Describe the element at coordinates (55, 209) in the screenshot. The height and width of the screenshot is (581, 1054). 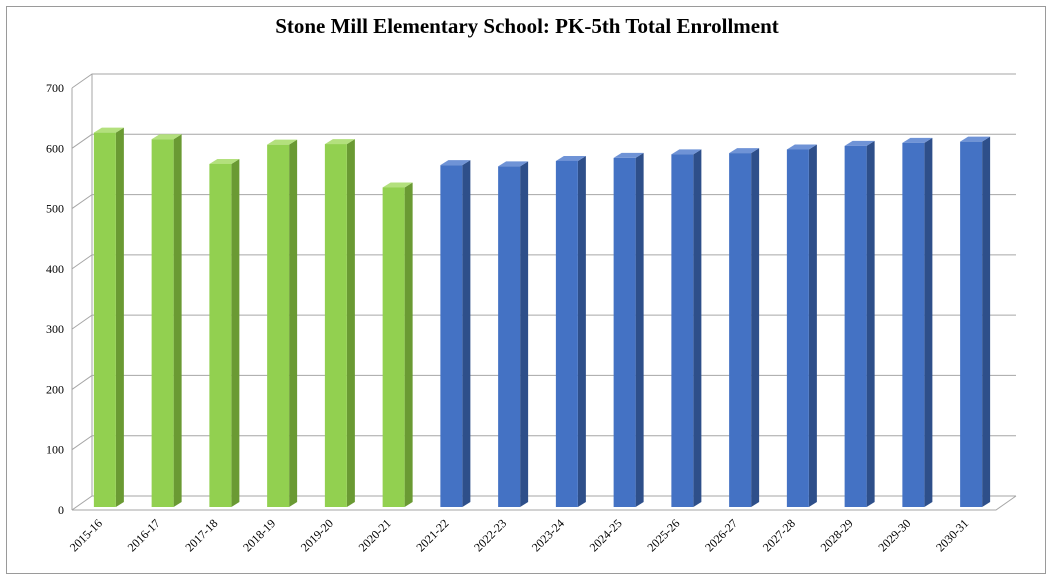
I see `y-tick-label: 500` at that location.